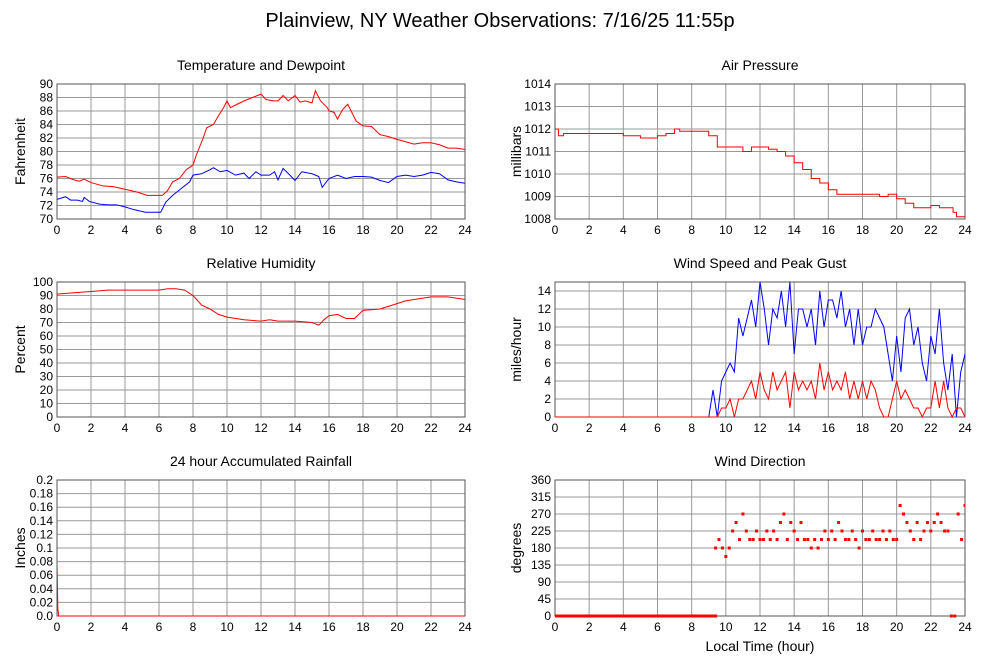 This screenshot has width=1000, height=665. I want to click on y-tick-label: 1014, so click(537, 84).